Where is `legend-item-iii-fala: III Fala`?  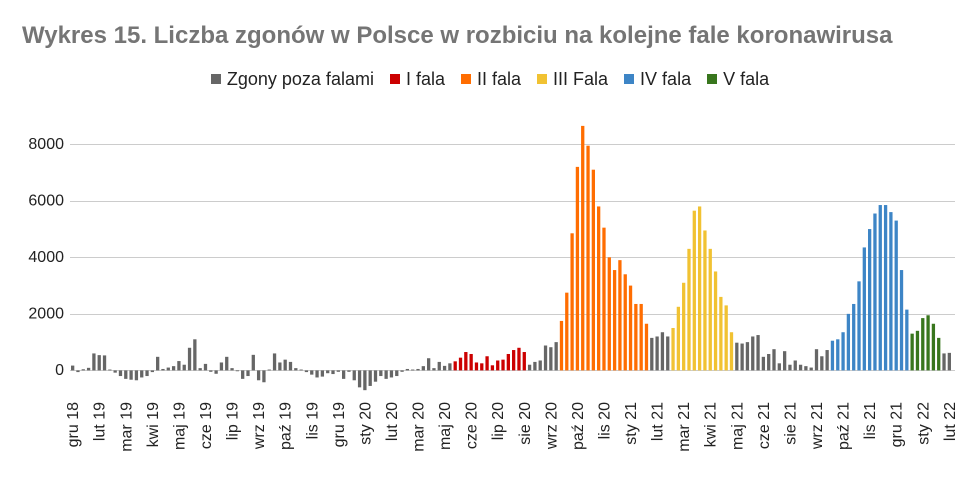
legend-item-iii-fala: III Fala is located at coordinates (572, 79).